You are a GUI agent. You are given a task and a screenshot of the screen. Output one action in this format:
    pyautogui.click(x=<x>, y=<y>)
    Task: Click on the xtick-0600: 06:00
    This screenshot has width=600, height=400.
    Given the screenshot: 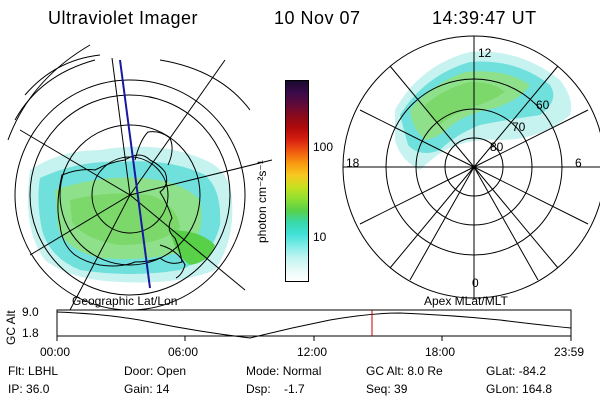 What is the action you would take?
    pyautogui.click(x=183, y=352)
    